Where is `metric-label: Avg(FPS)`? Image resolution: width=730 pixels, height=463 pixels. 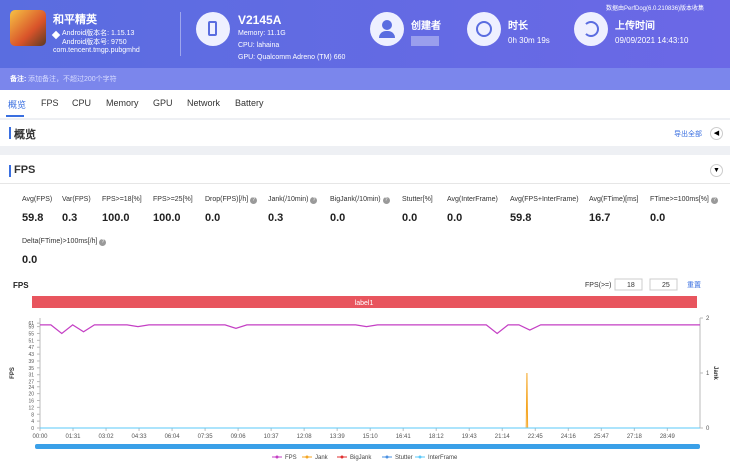 metric-label: Avg(FPS) is located at coordinates (37, 199).